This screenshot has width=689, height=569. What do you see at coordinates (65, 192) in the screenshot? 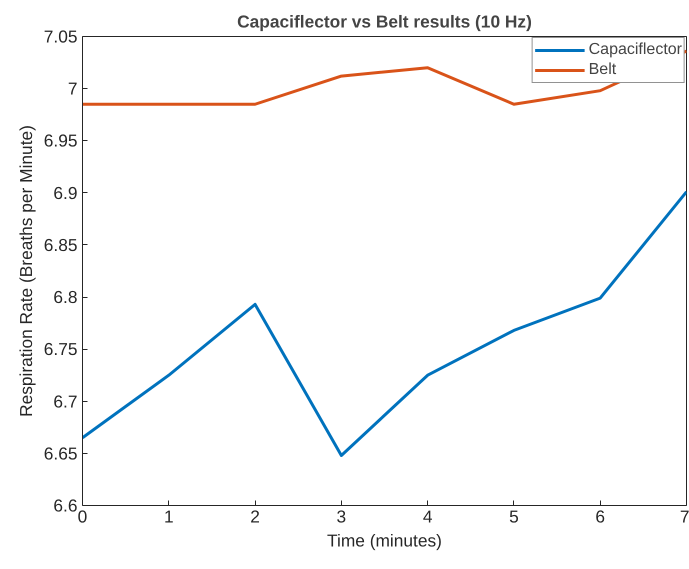
I see `y-tick-label: 6.9` at bounding box center [65, 192].